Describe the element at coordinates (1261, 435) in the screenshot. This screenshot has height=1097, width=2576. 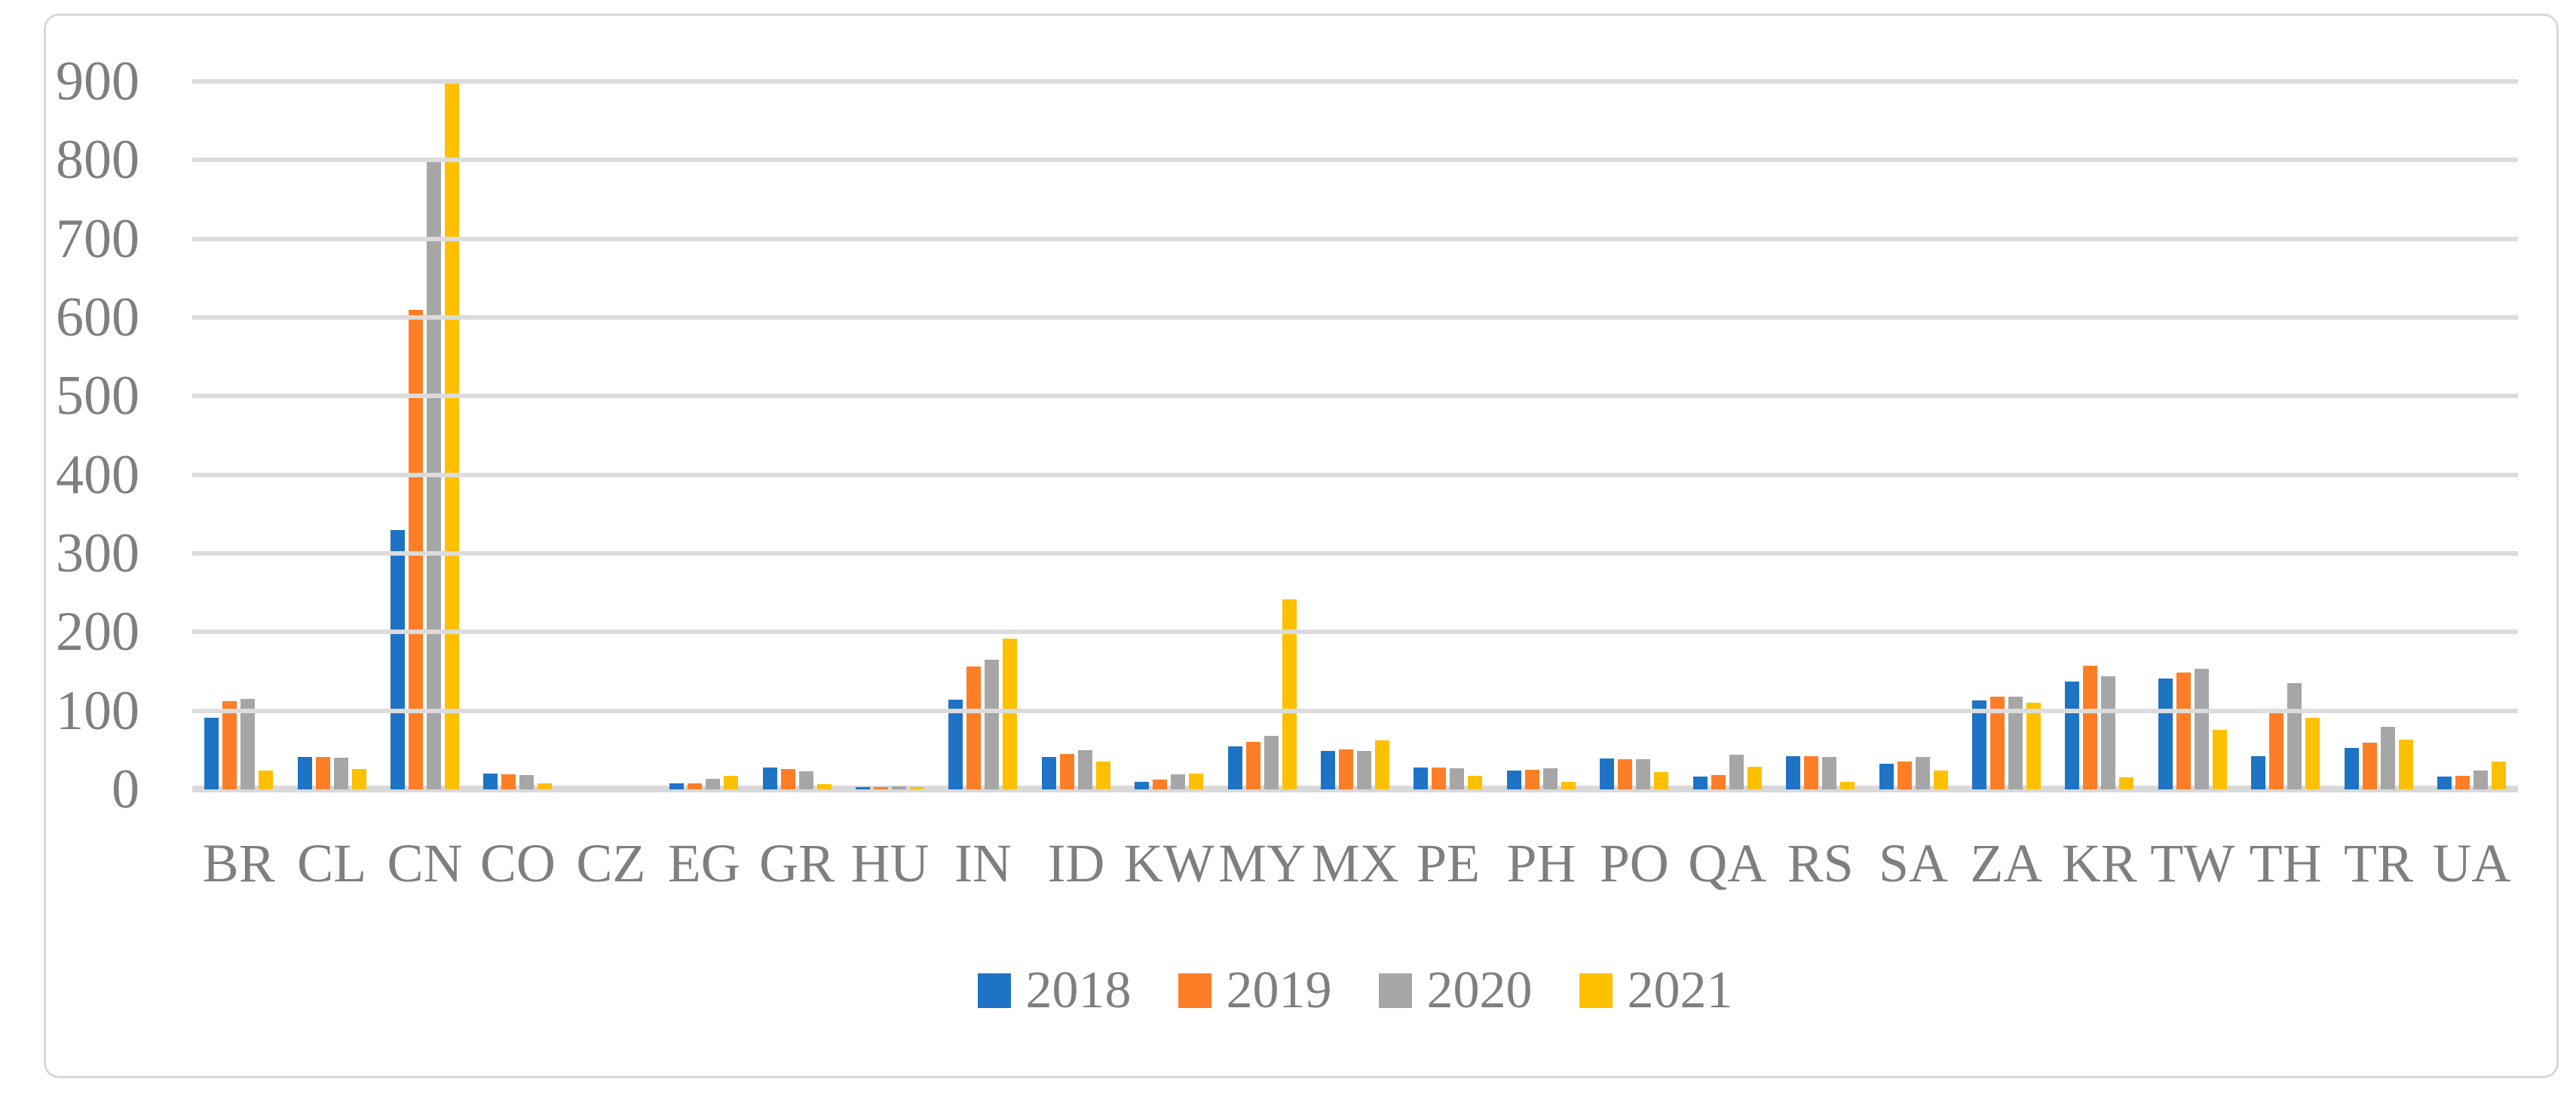
I see `bar-group-my` at that location.